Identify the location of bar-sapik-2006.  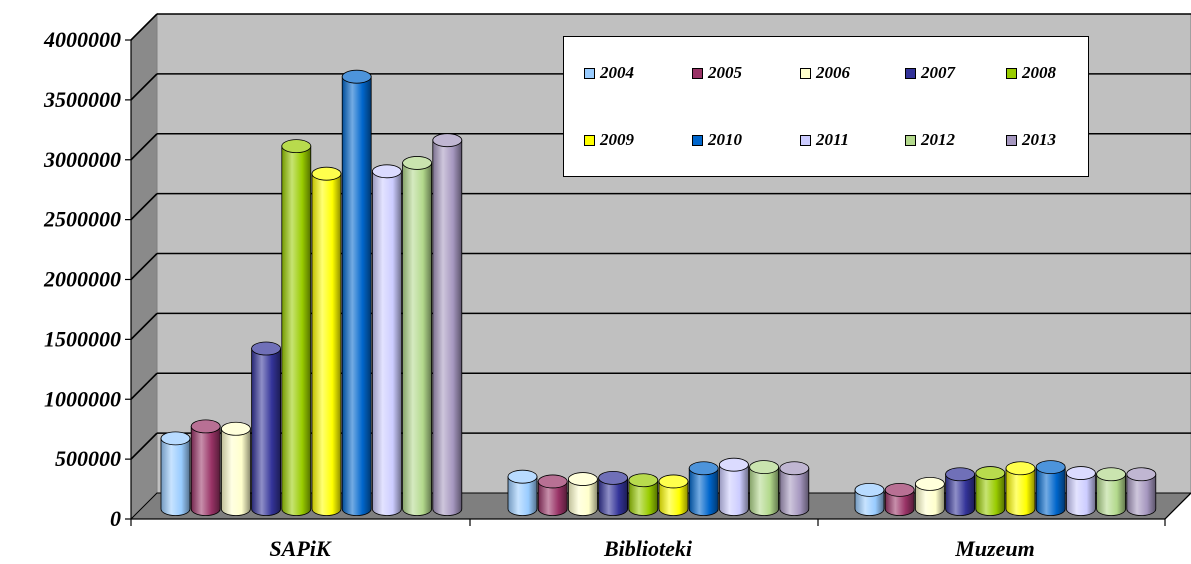
(235, 468).